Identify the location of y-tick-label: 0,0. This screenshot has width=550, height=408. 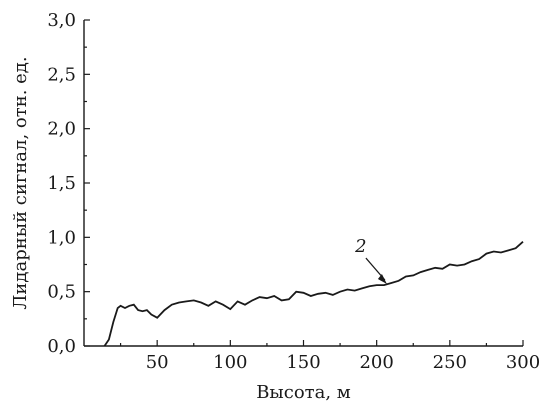
(61, 346).